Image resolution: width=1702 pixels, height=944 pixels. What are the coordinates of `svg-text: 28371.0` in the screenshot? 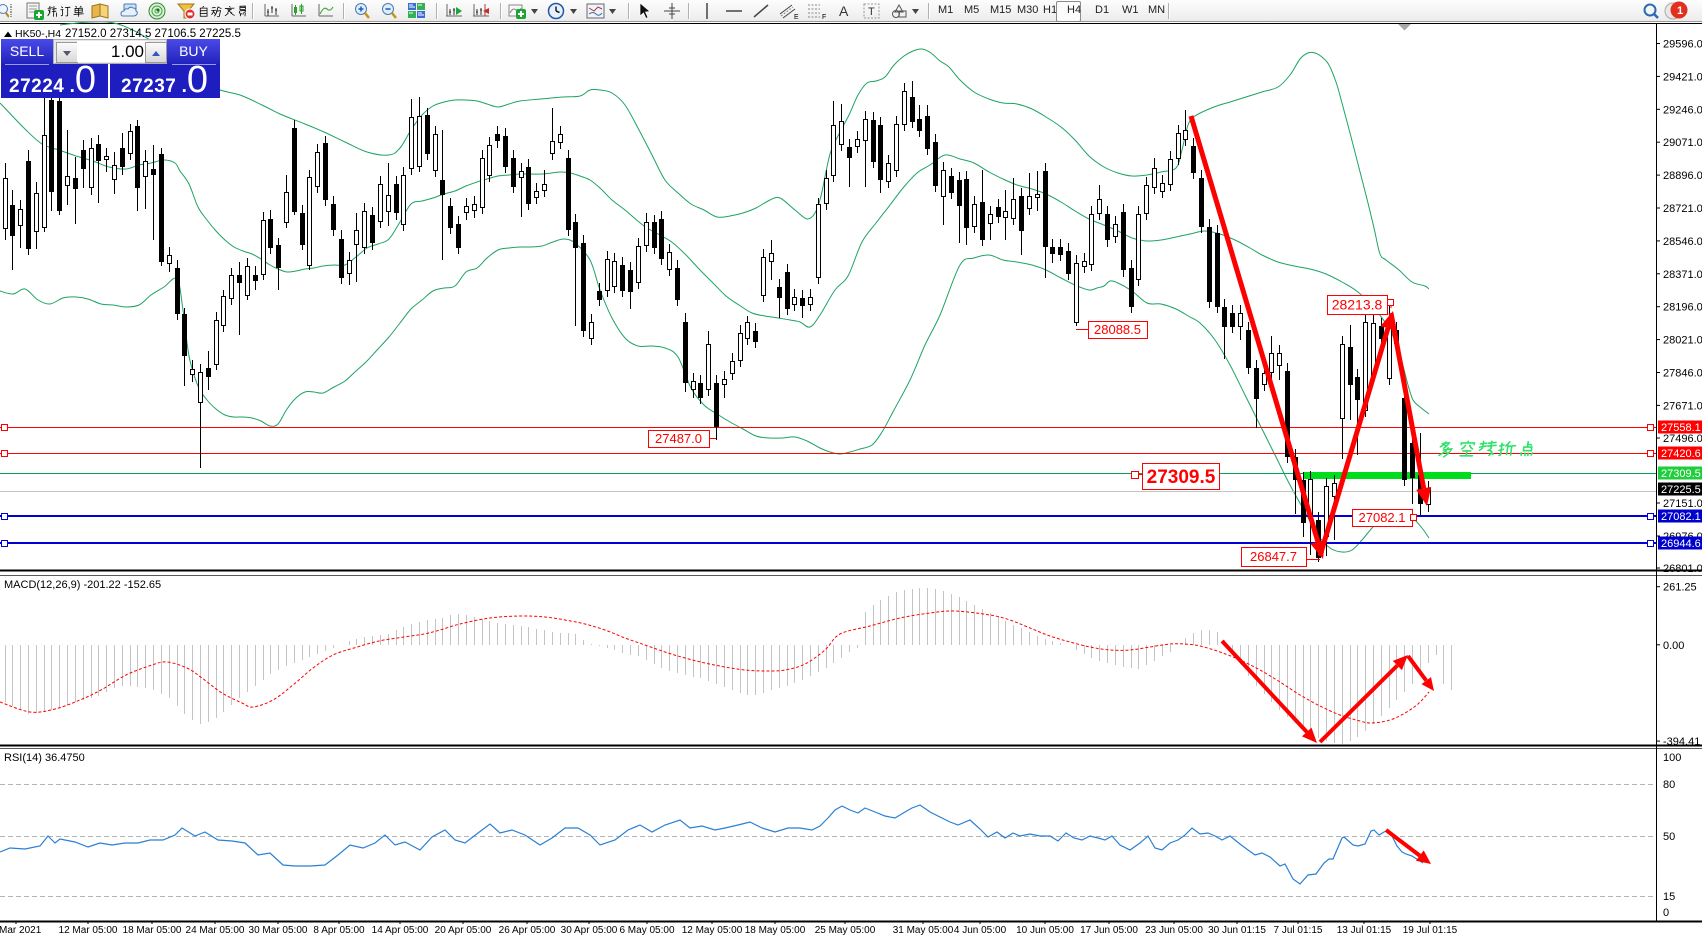 It's located at (1682, 275).